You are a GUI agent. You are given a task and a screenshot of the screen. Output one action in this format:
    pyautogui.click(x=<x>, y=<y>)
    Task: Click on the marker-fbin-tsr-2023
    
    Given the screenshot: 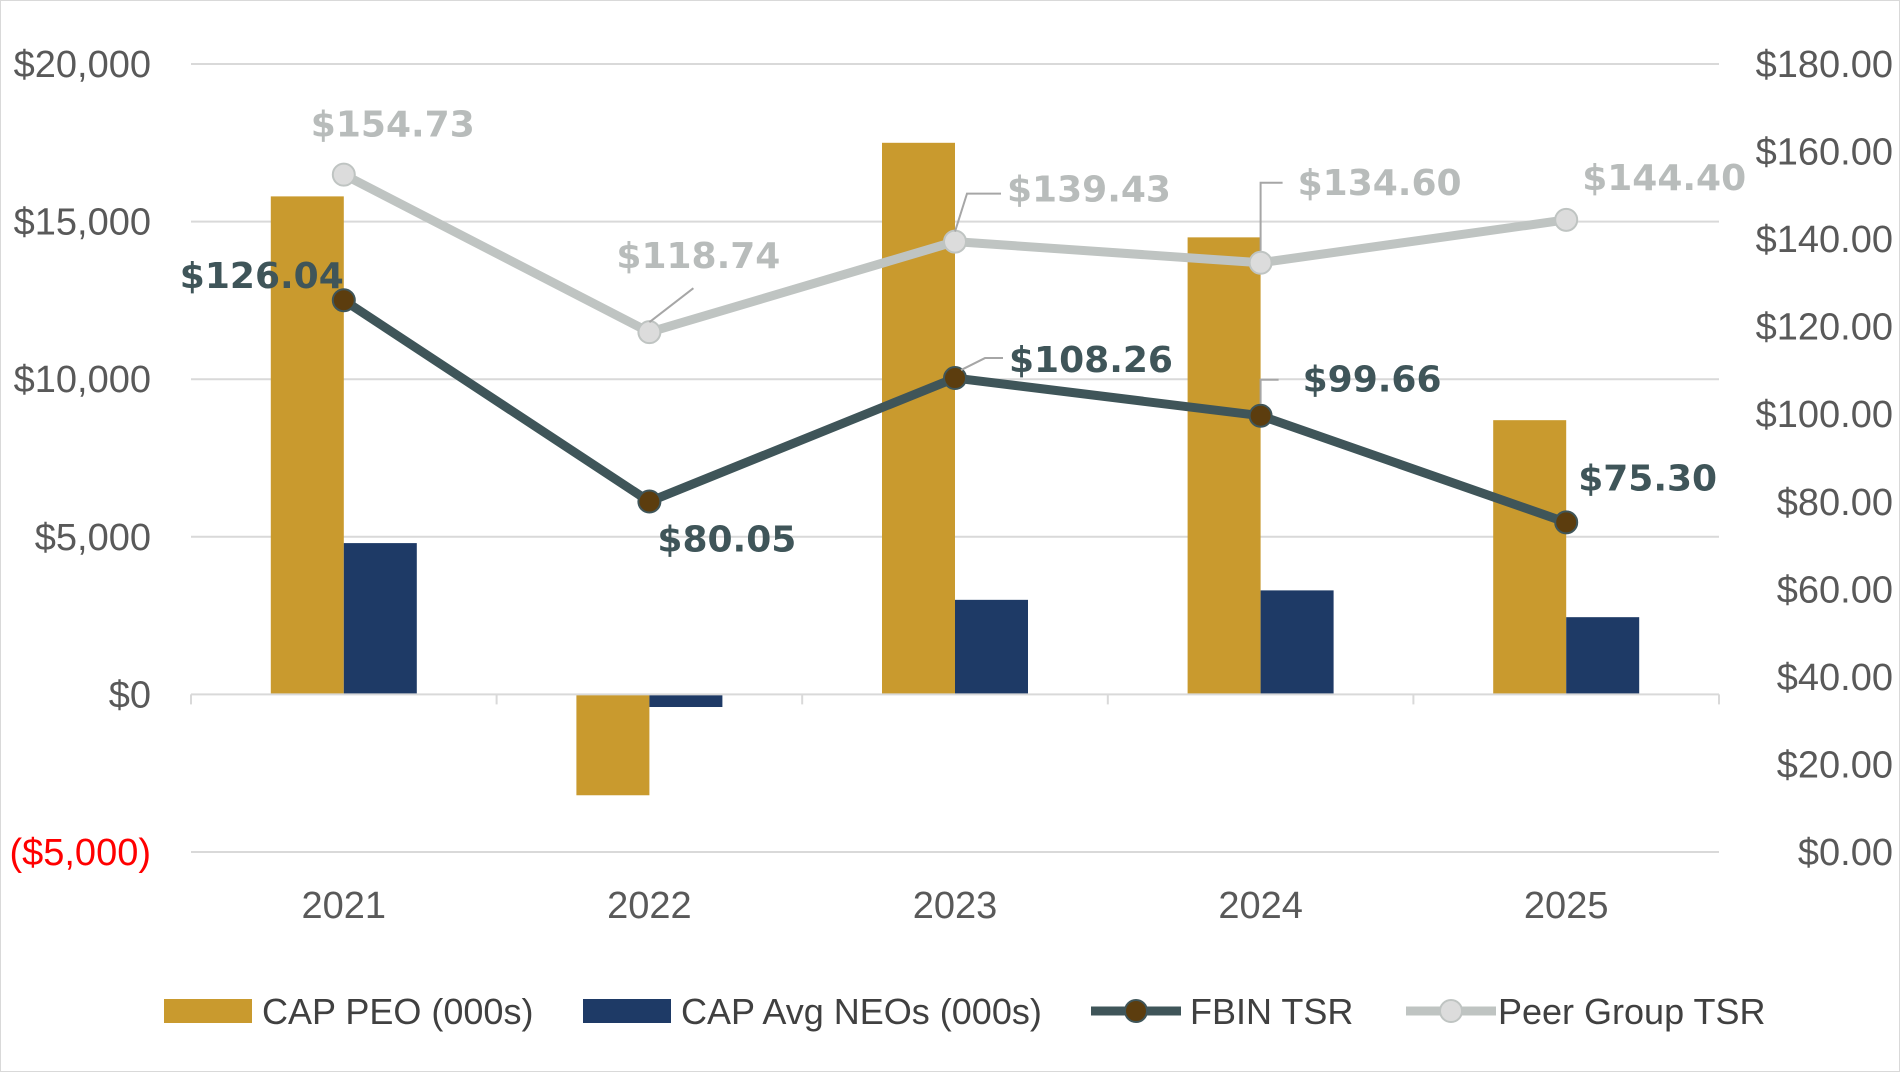 What is the action you would take?
    pyautogui.click(x=955, y=378)
    